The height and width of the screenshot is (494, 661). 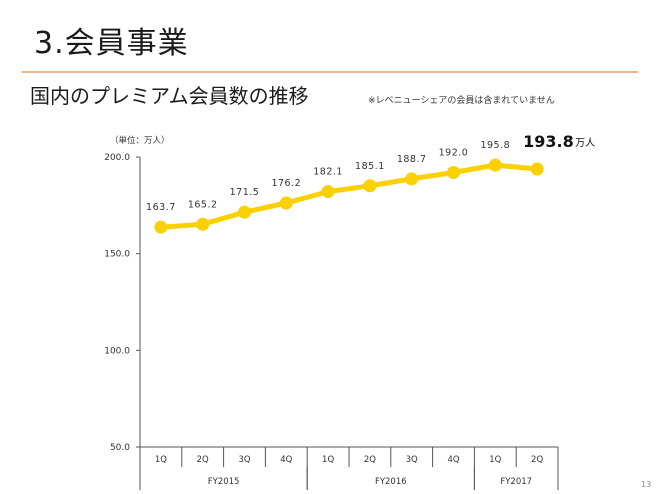 What do you see at coordinates (169, 96) in the screenshot?
I see `slide-subtitle: 国内のプレミアム会員数の推移` at bounding box center [169, 96].